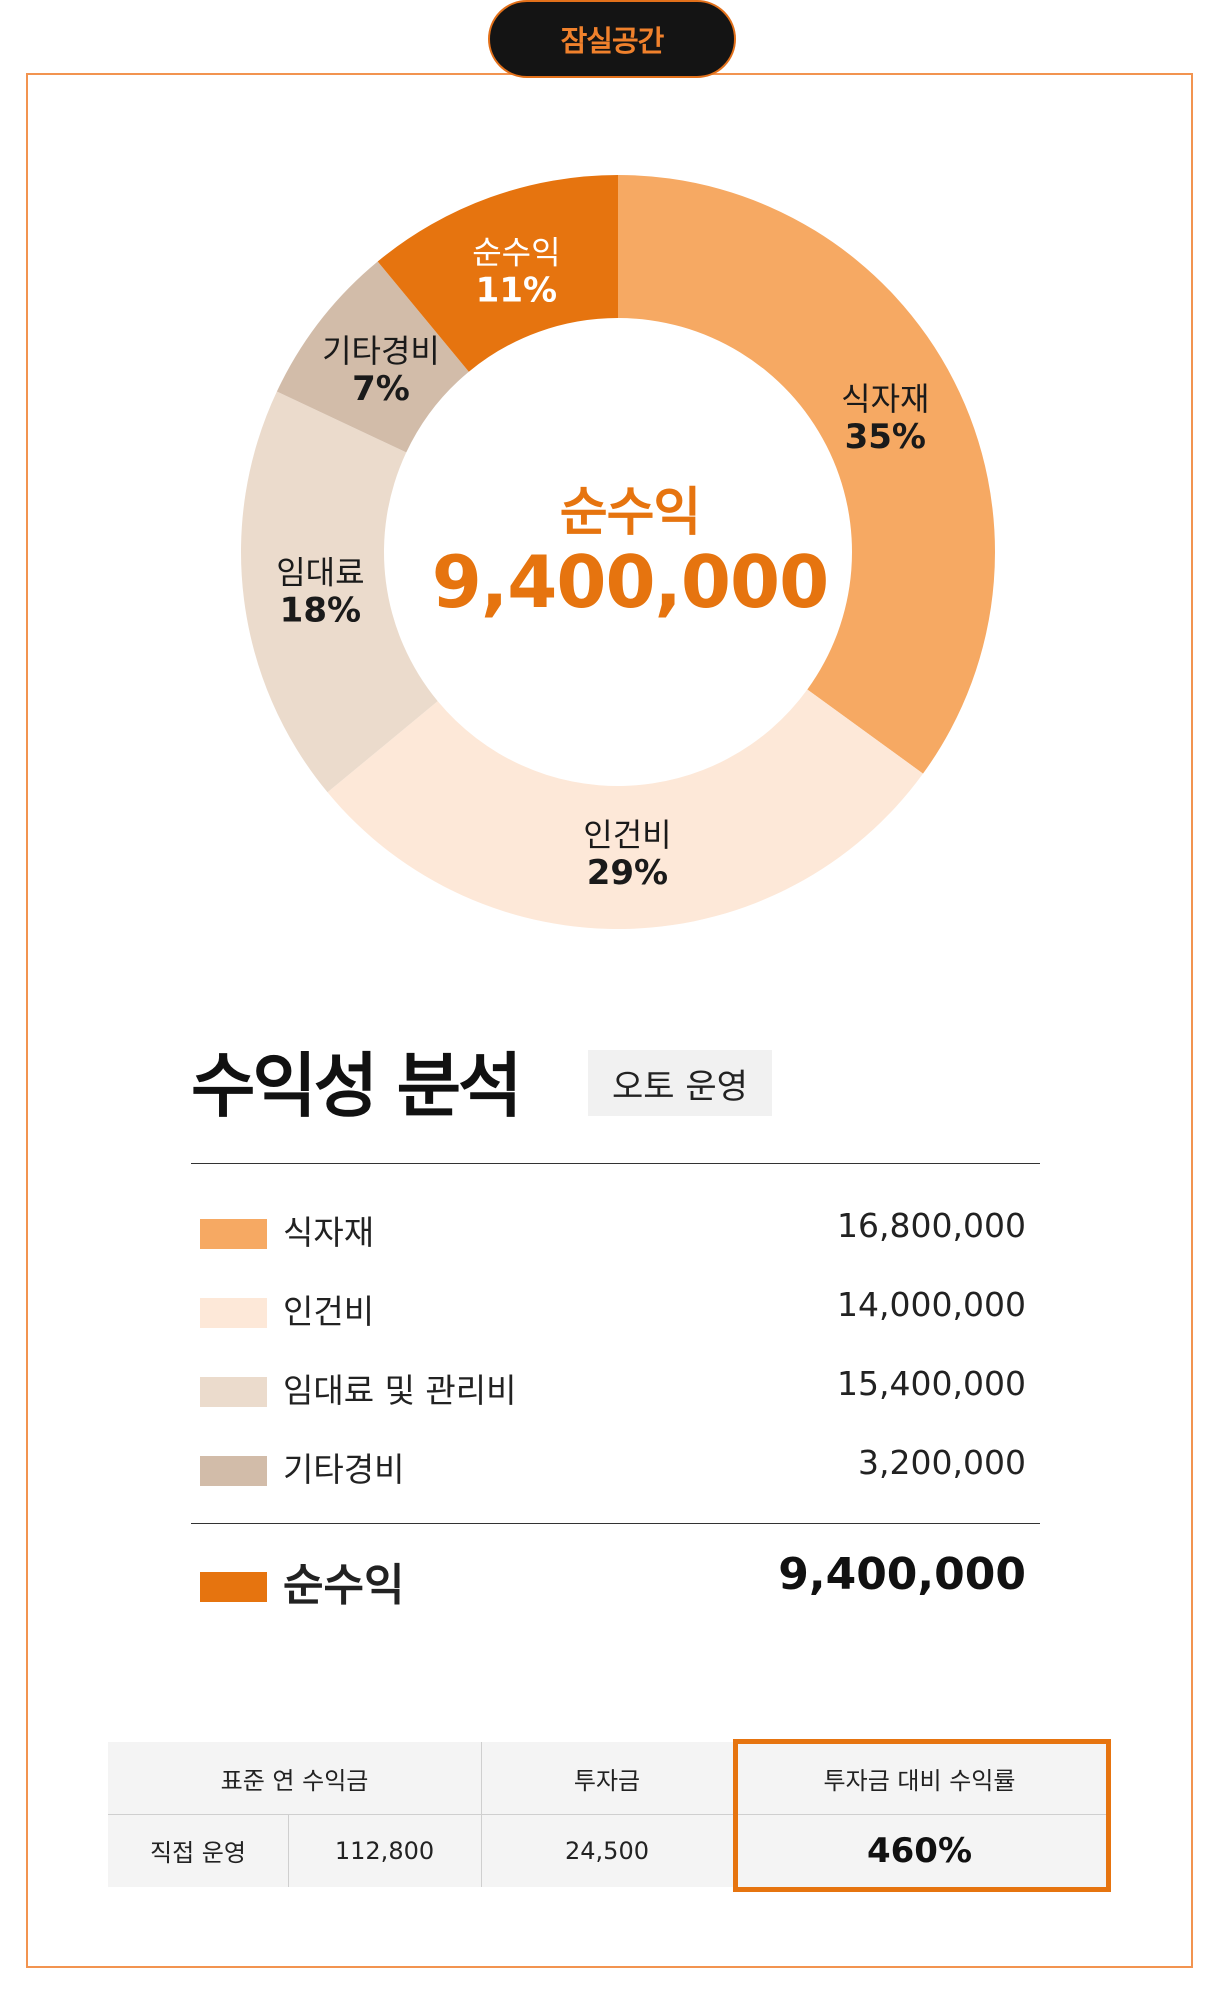 Image resolution: width=1221 pixels, height=2000 pixels. I want to click on slice-value-label: 29%, so click(627, 873).